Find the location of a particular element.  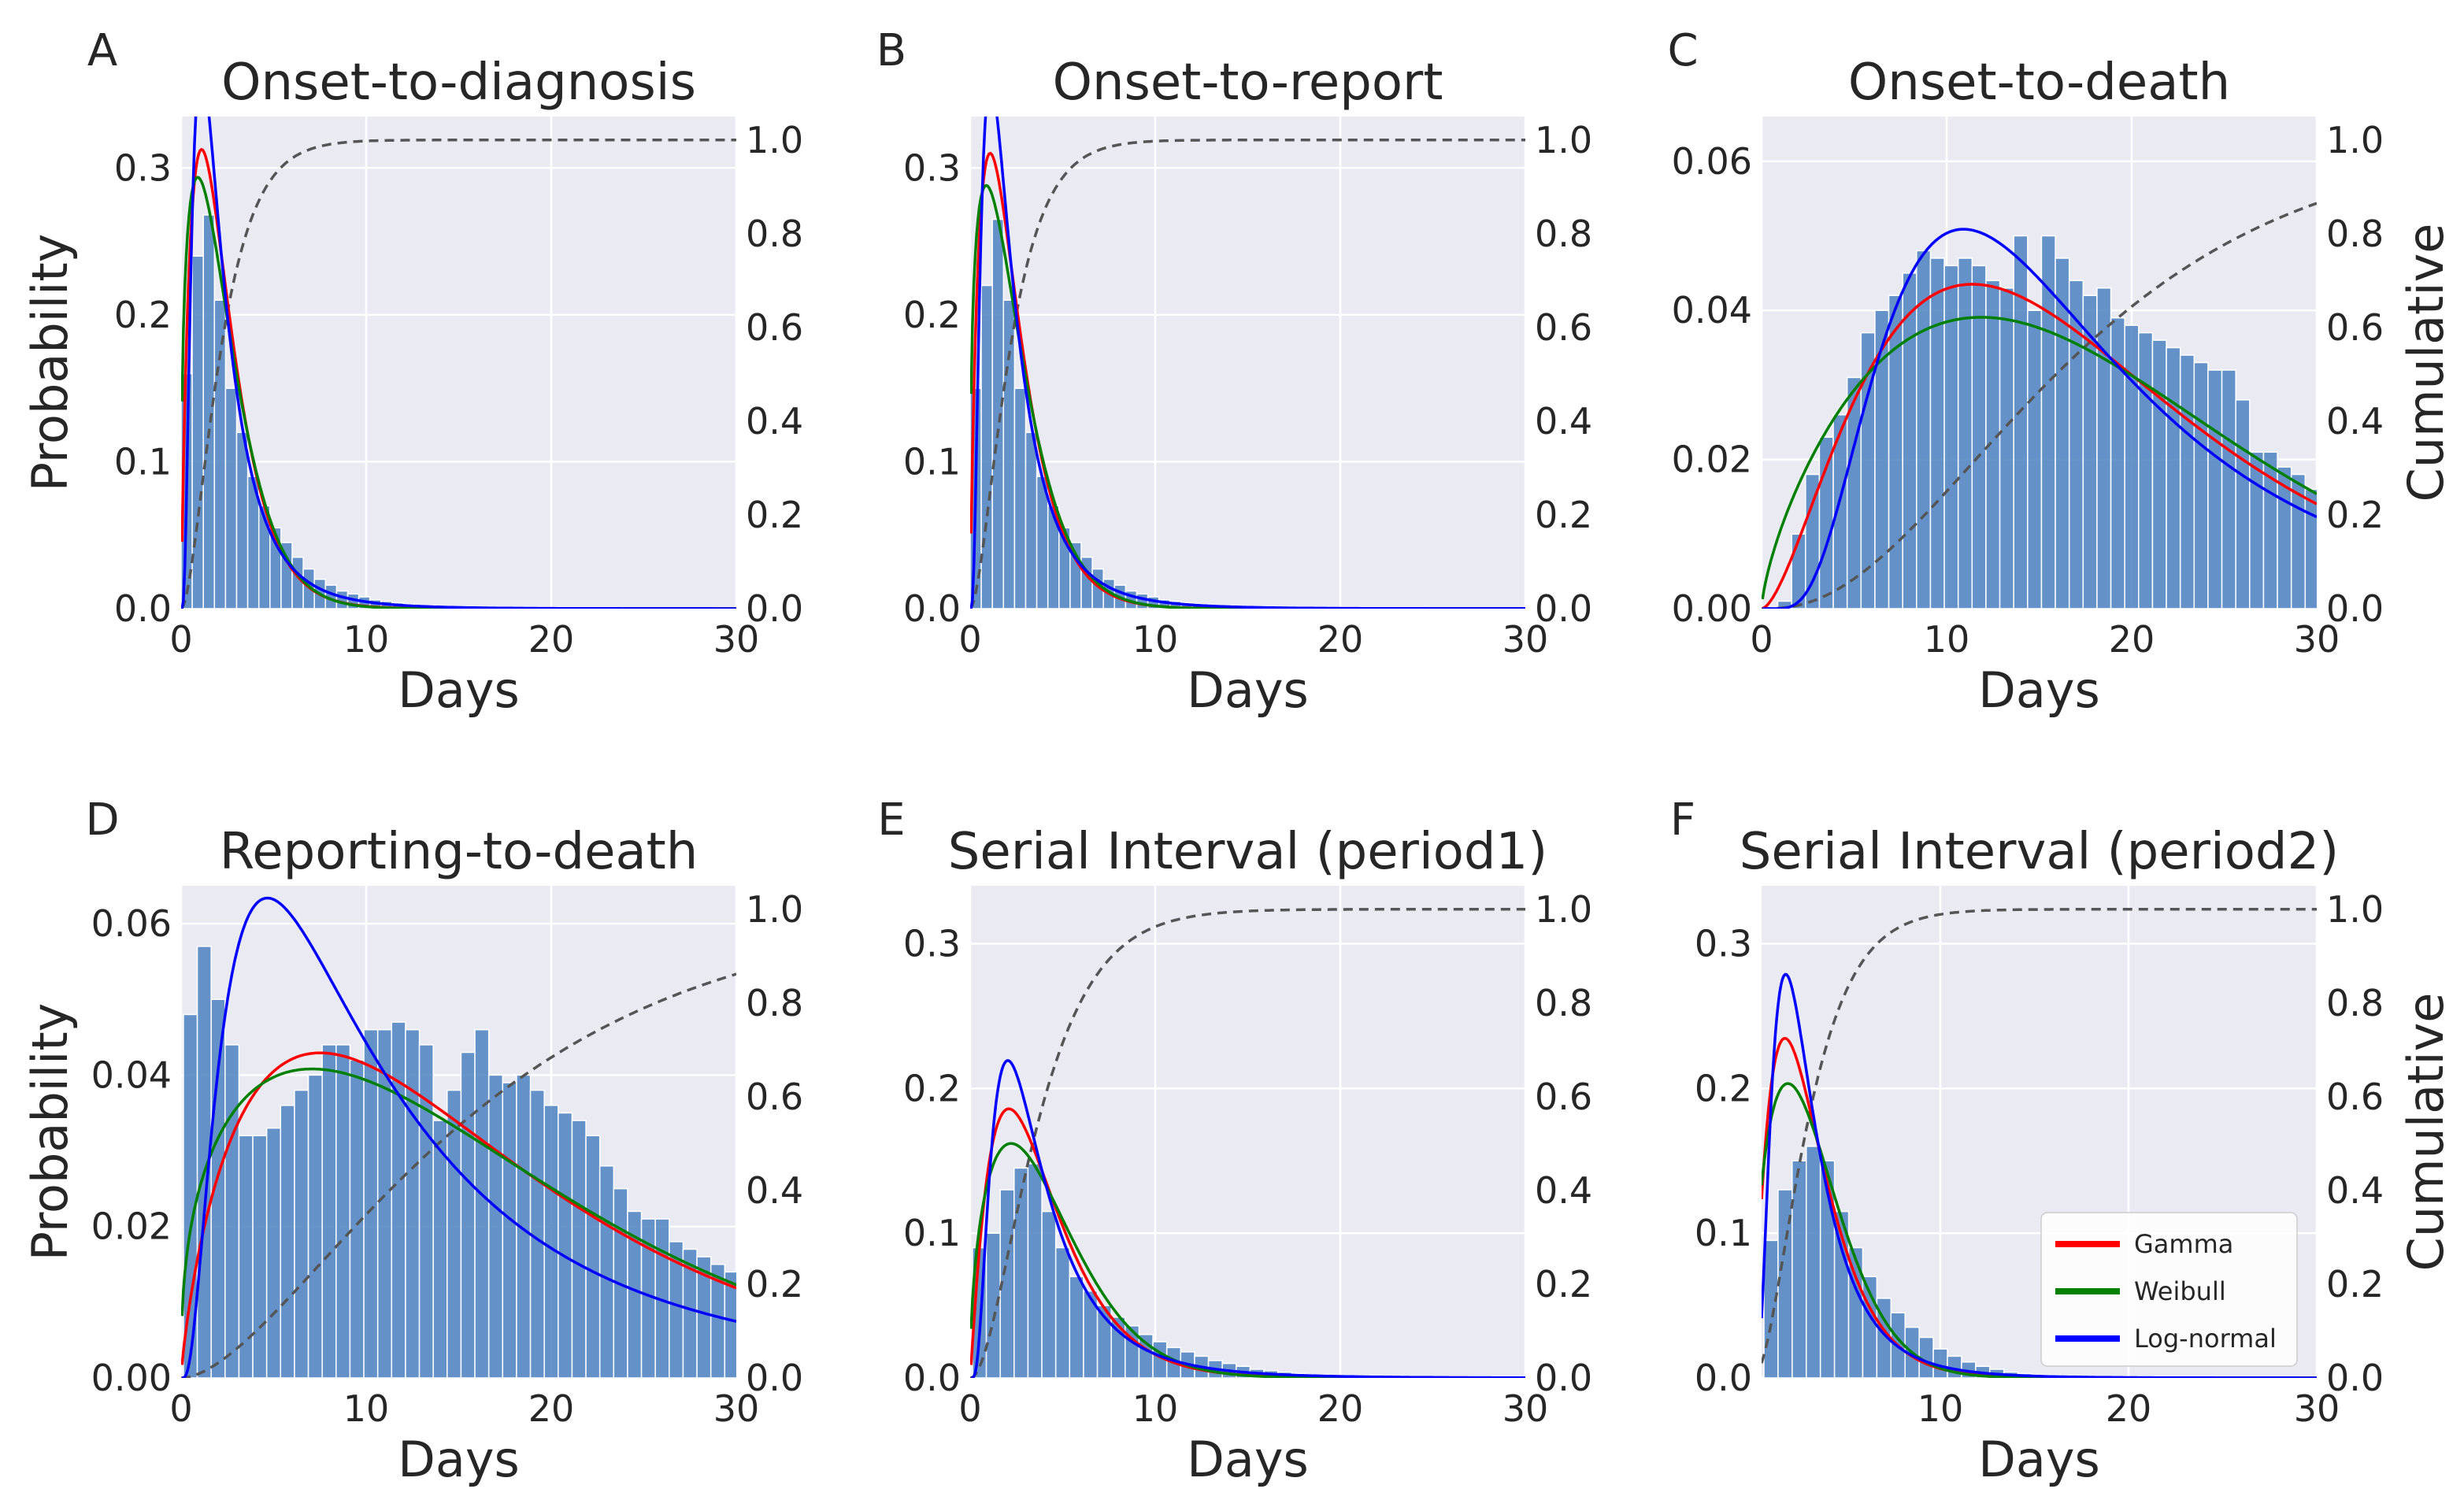

legend-box is located at coordinates (2169, 1289).